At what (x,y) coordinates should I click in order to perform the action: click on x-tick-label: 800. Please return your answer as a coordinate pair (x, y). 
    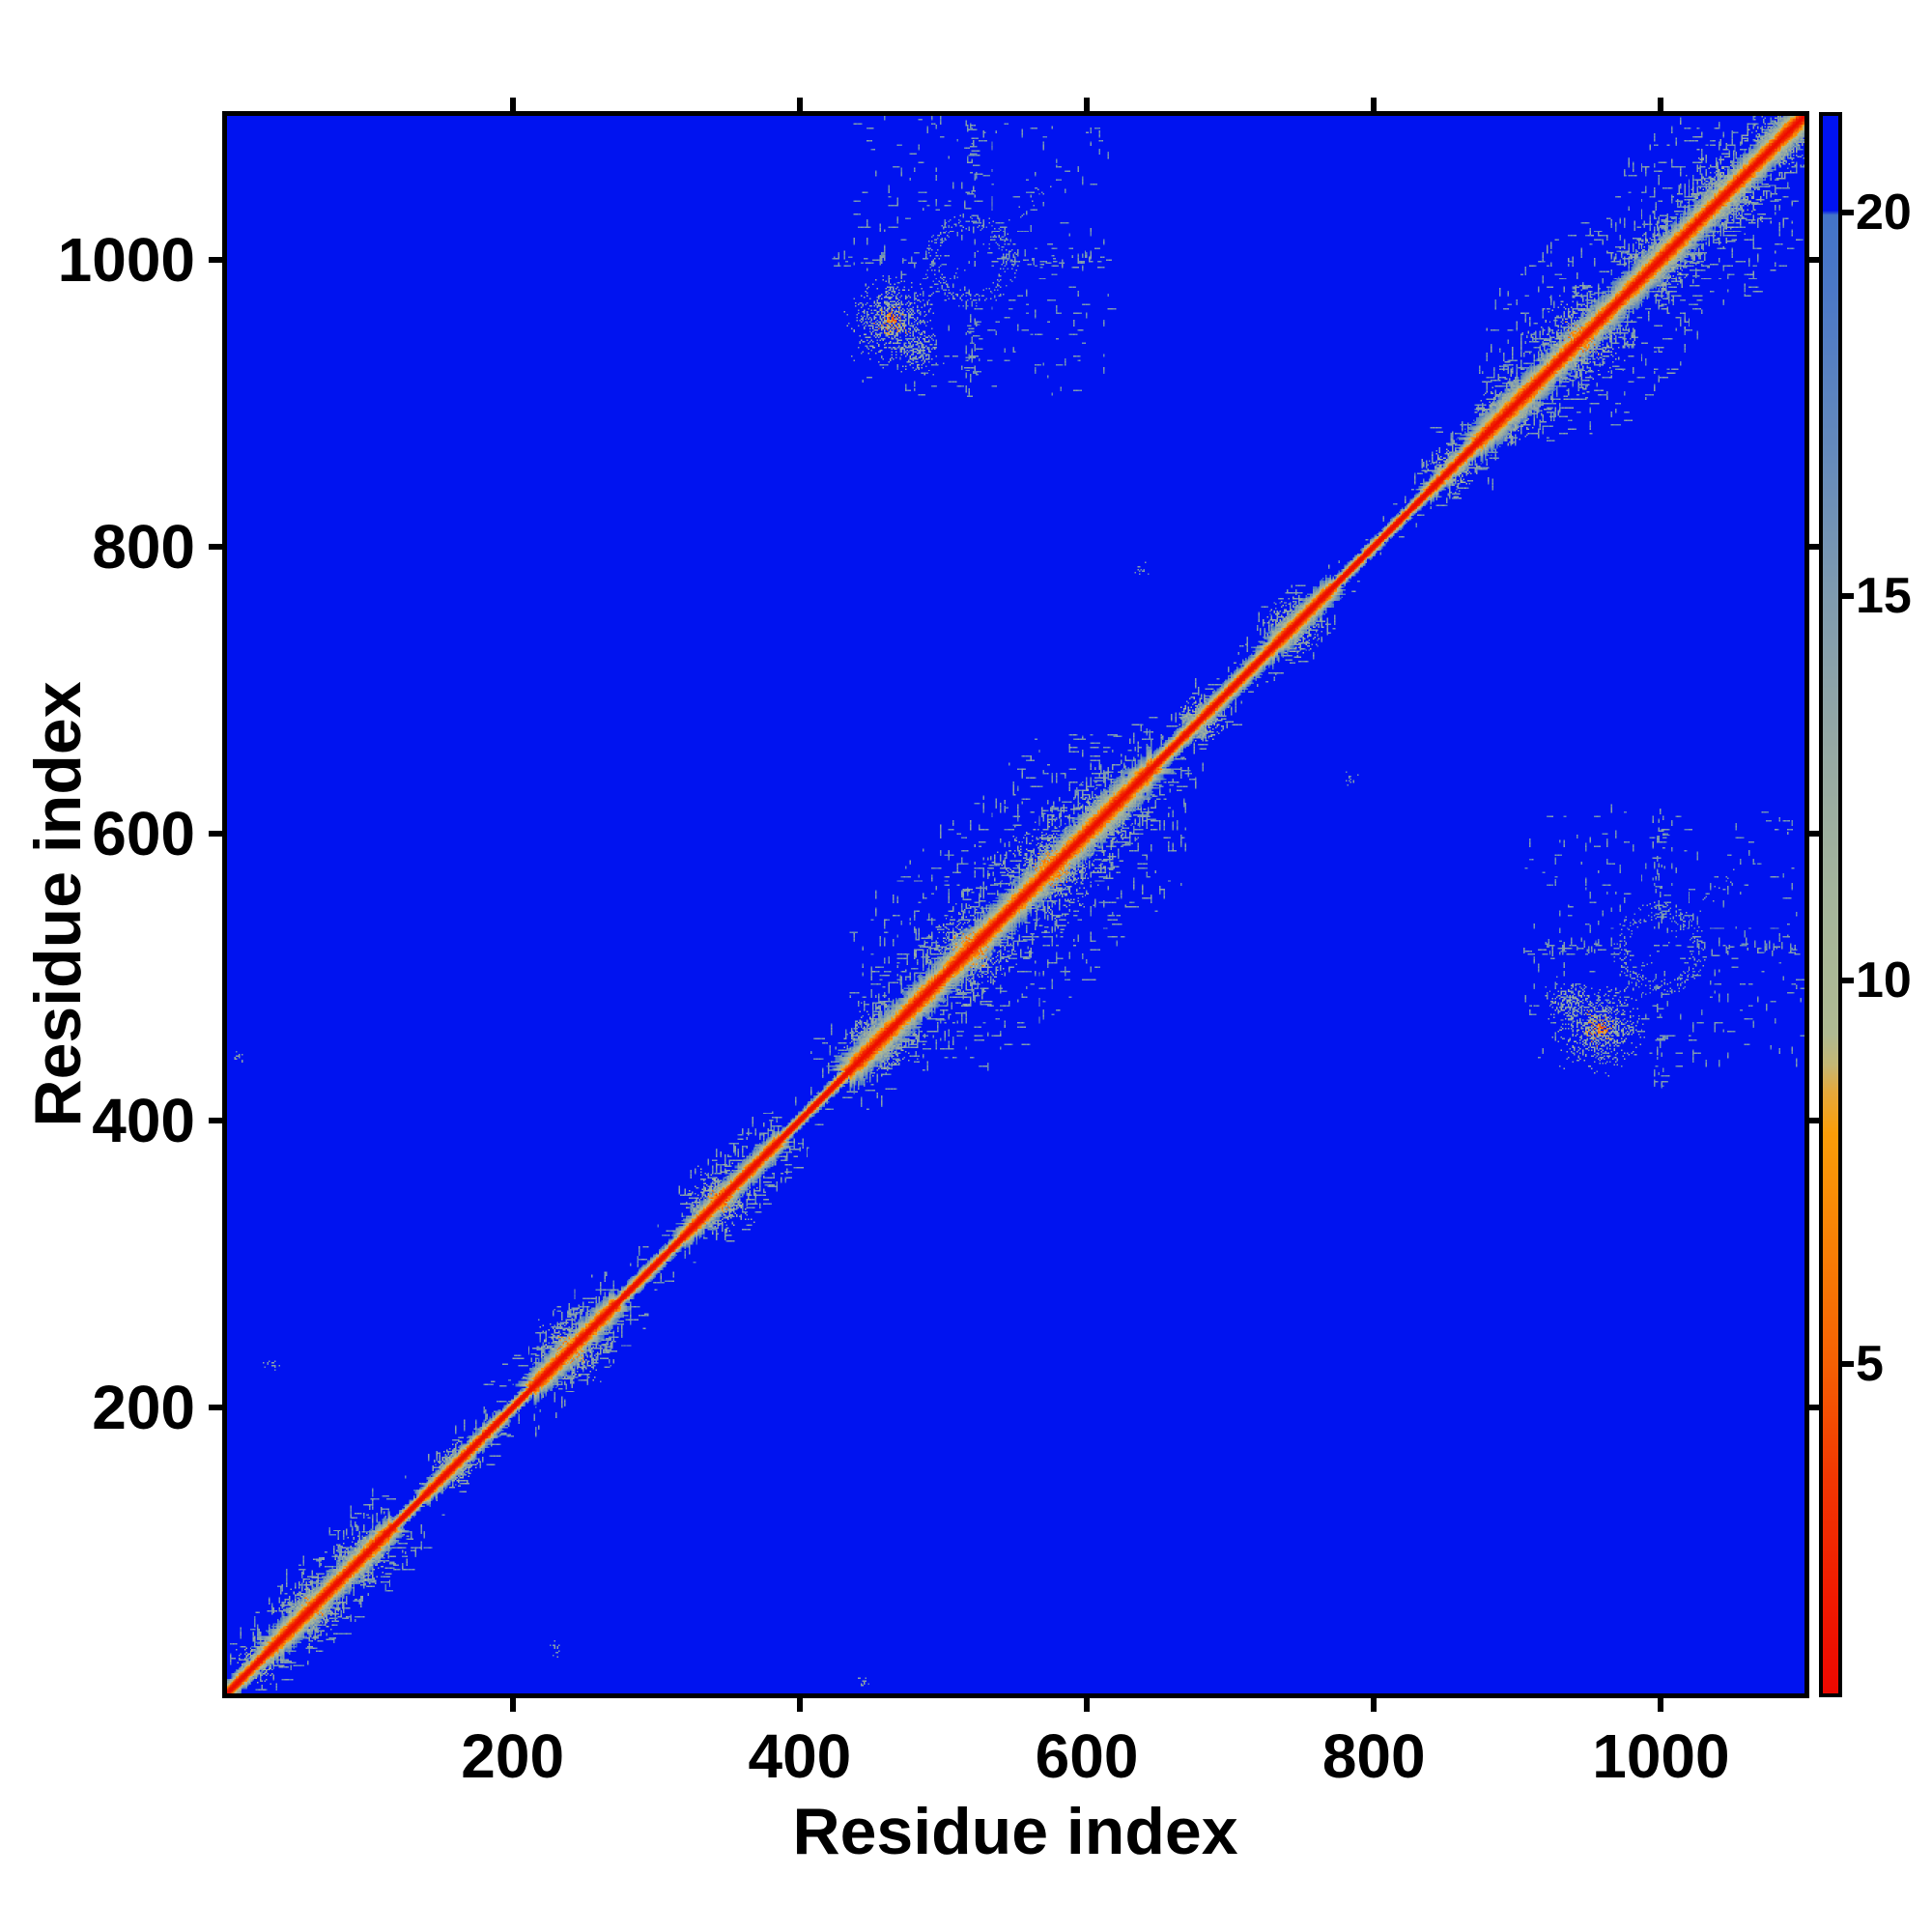
    Looking at the image, I should click on (1373, 1756).